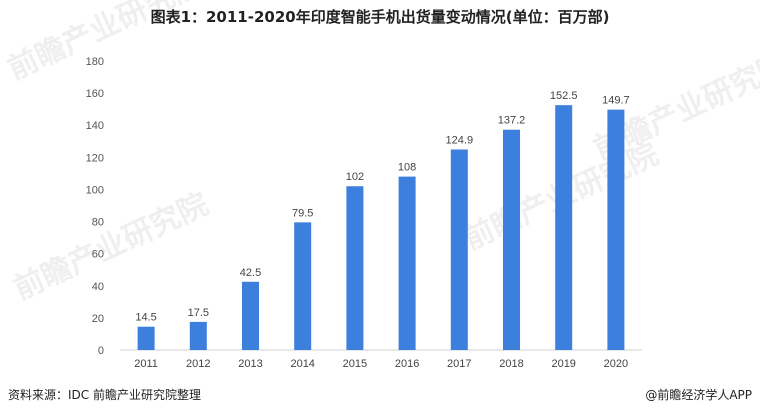 This screenshot has width=760, height=409. What do you see at coordinates (95, 190) in the screenshot?
I see `y-tick-label: 100` at bounding box center [95, 190].